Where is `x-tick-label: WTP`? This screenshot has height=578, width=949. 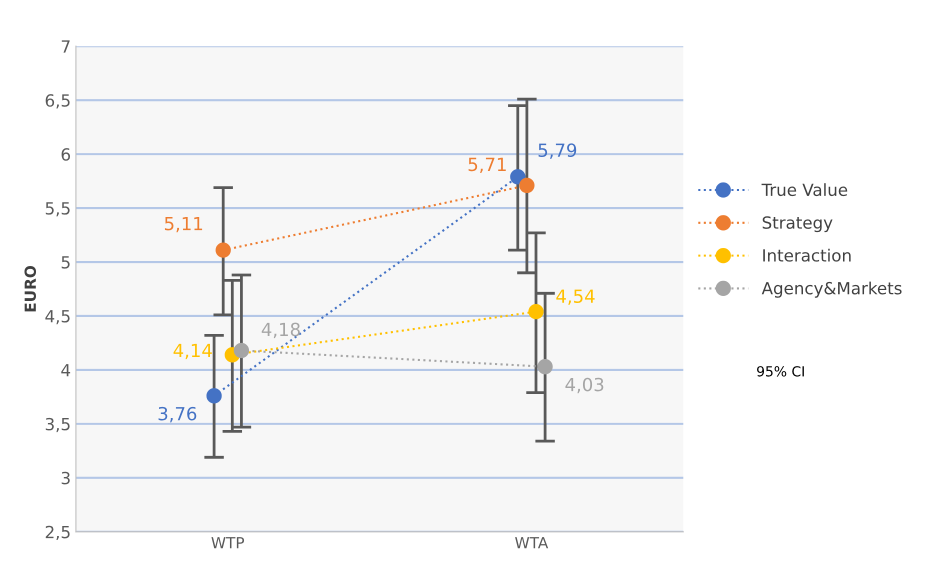 x-tick-label: WTP is located at coordinates (227, 542).